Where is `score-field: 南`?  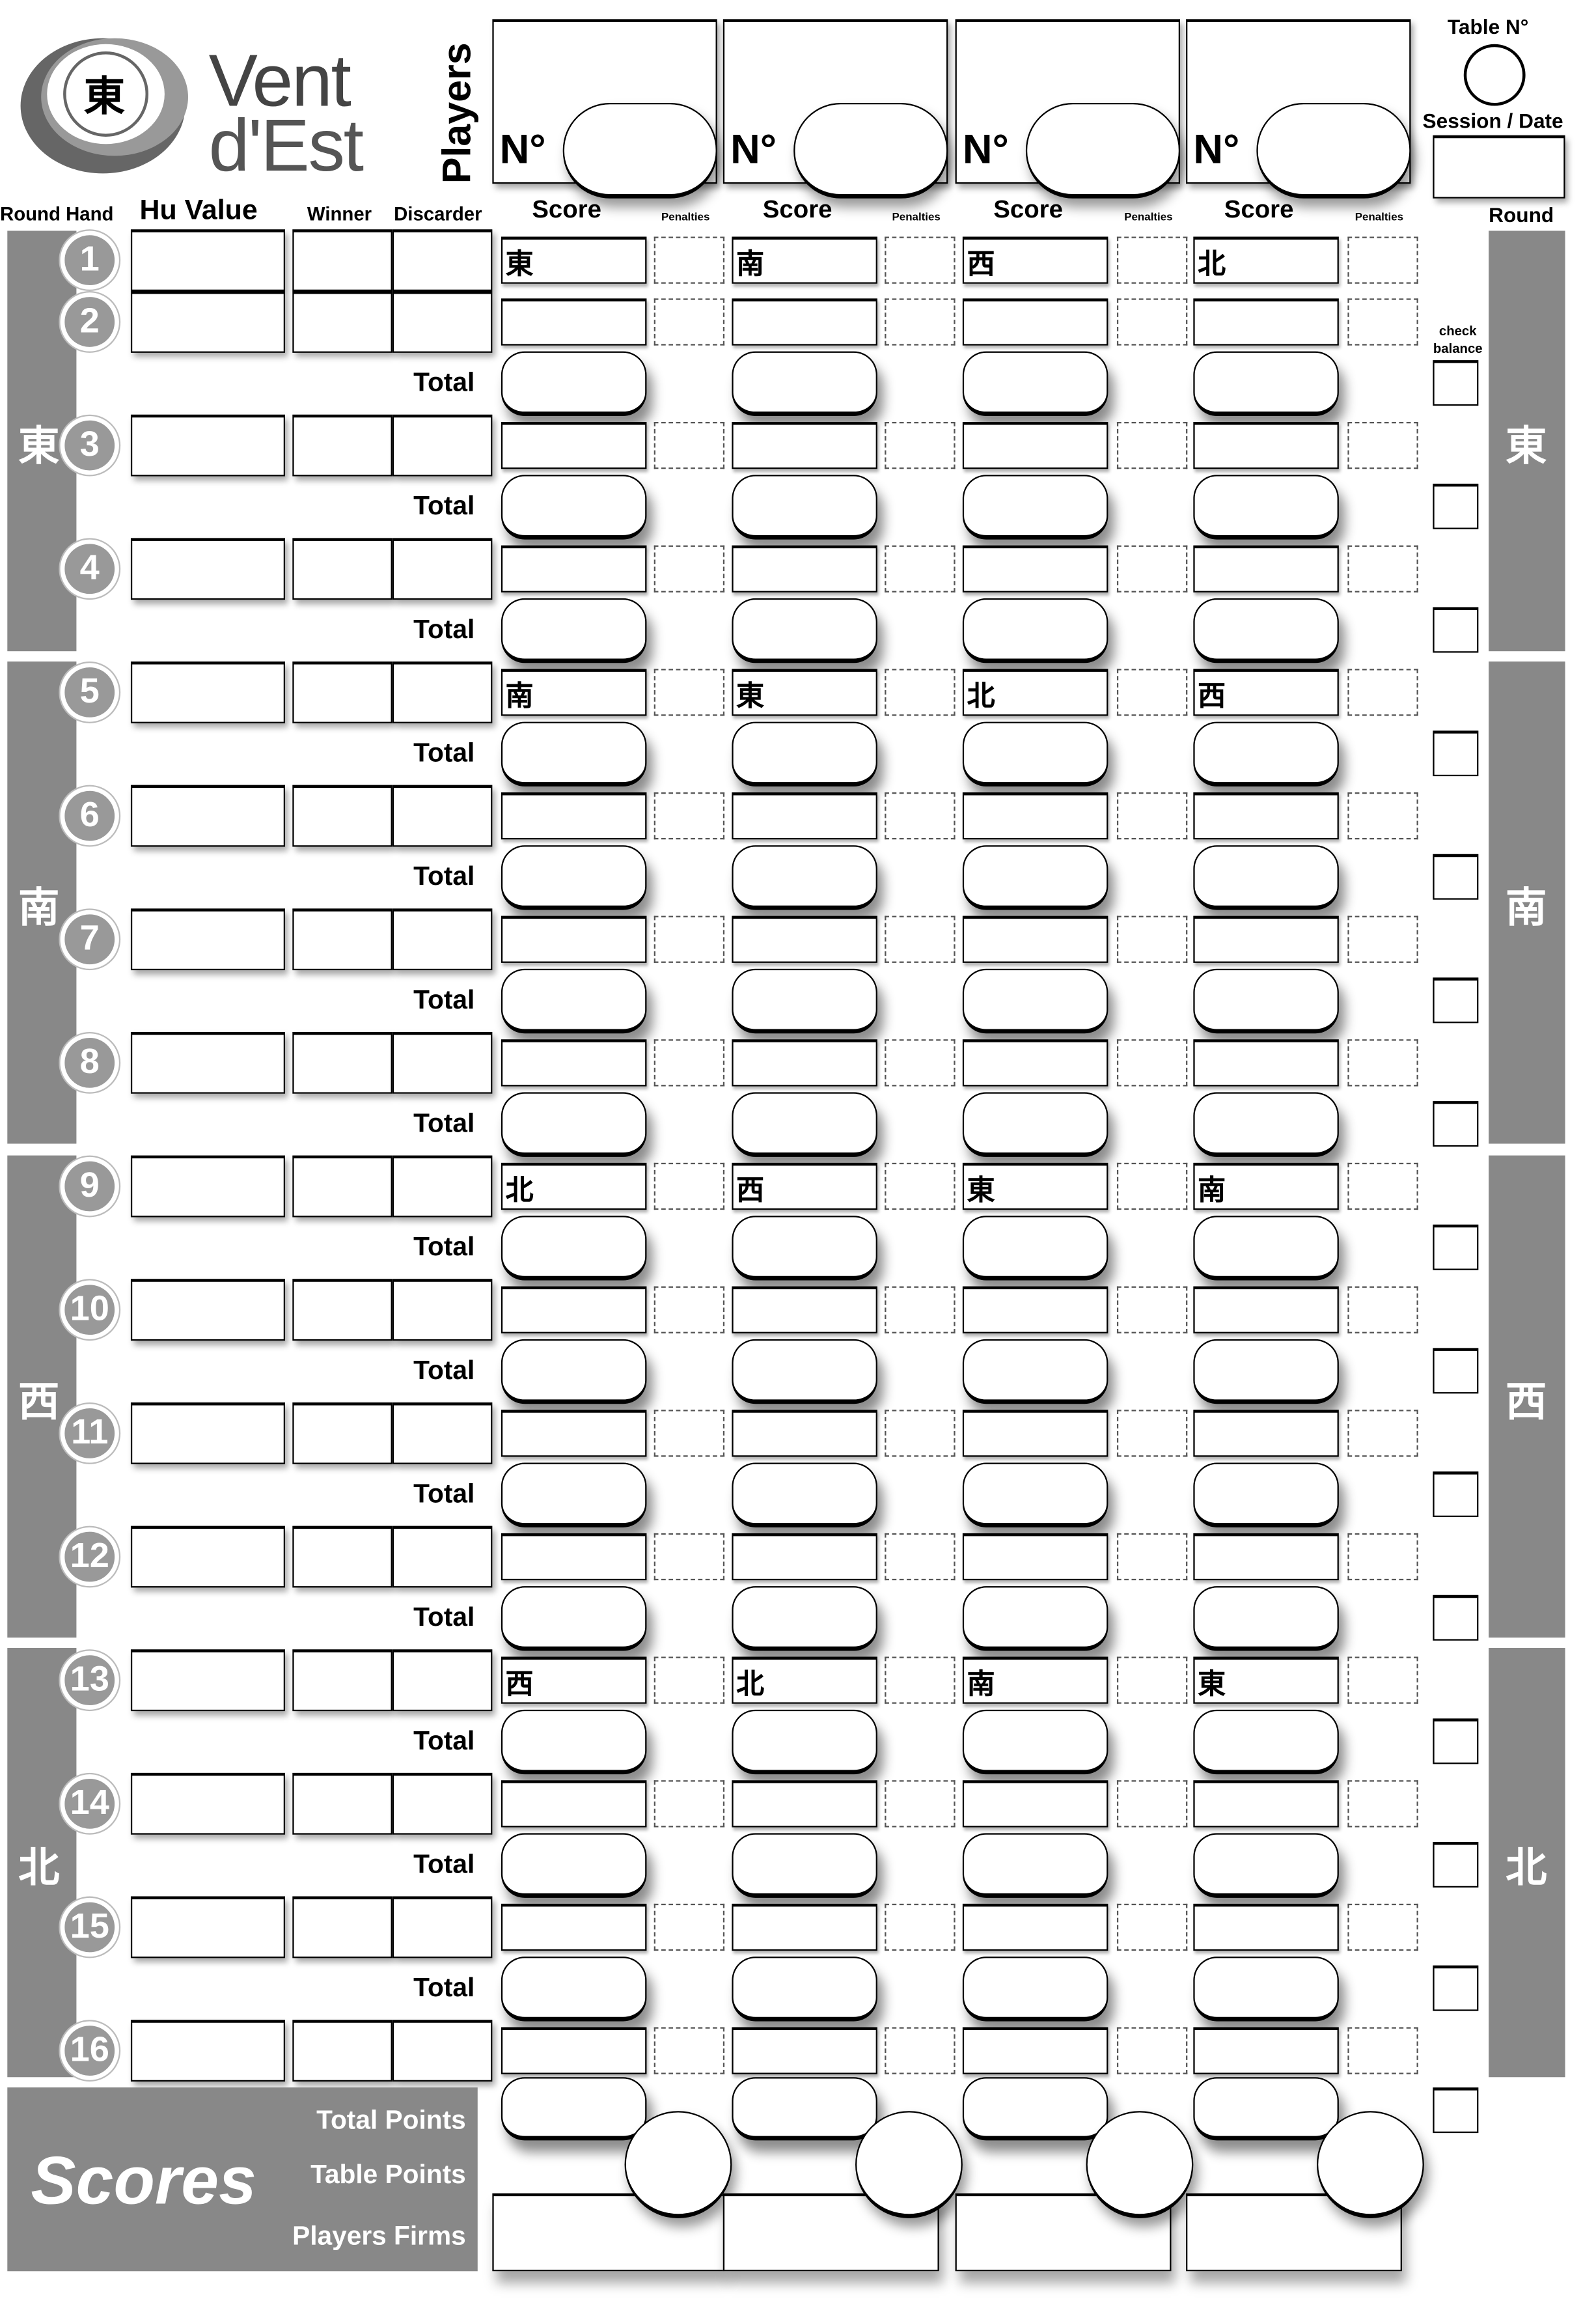
score-field: 南 is located at coordinates (1266, 1186).